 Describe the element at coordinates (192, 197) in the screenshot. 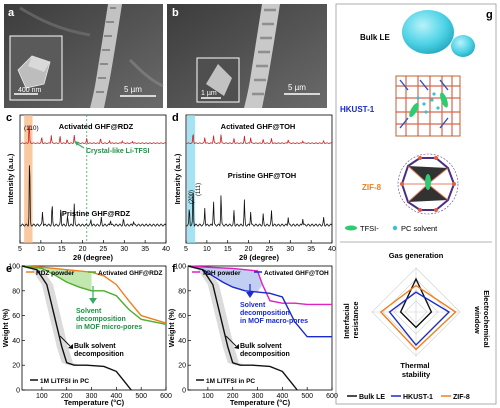

I see `peak-label-d-200: (200)` at that location.